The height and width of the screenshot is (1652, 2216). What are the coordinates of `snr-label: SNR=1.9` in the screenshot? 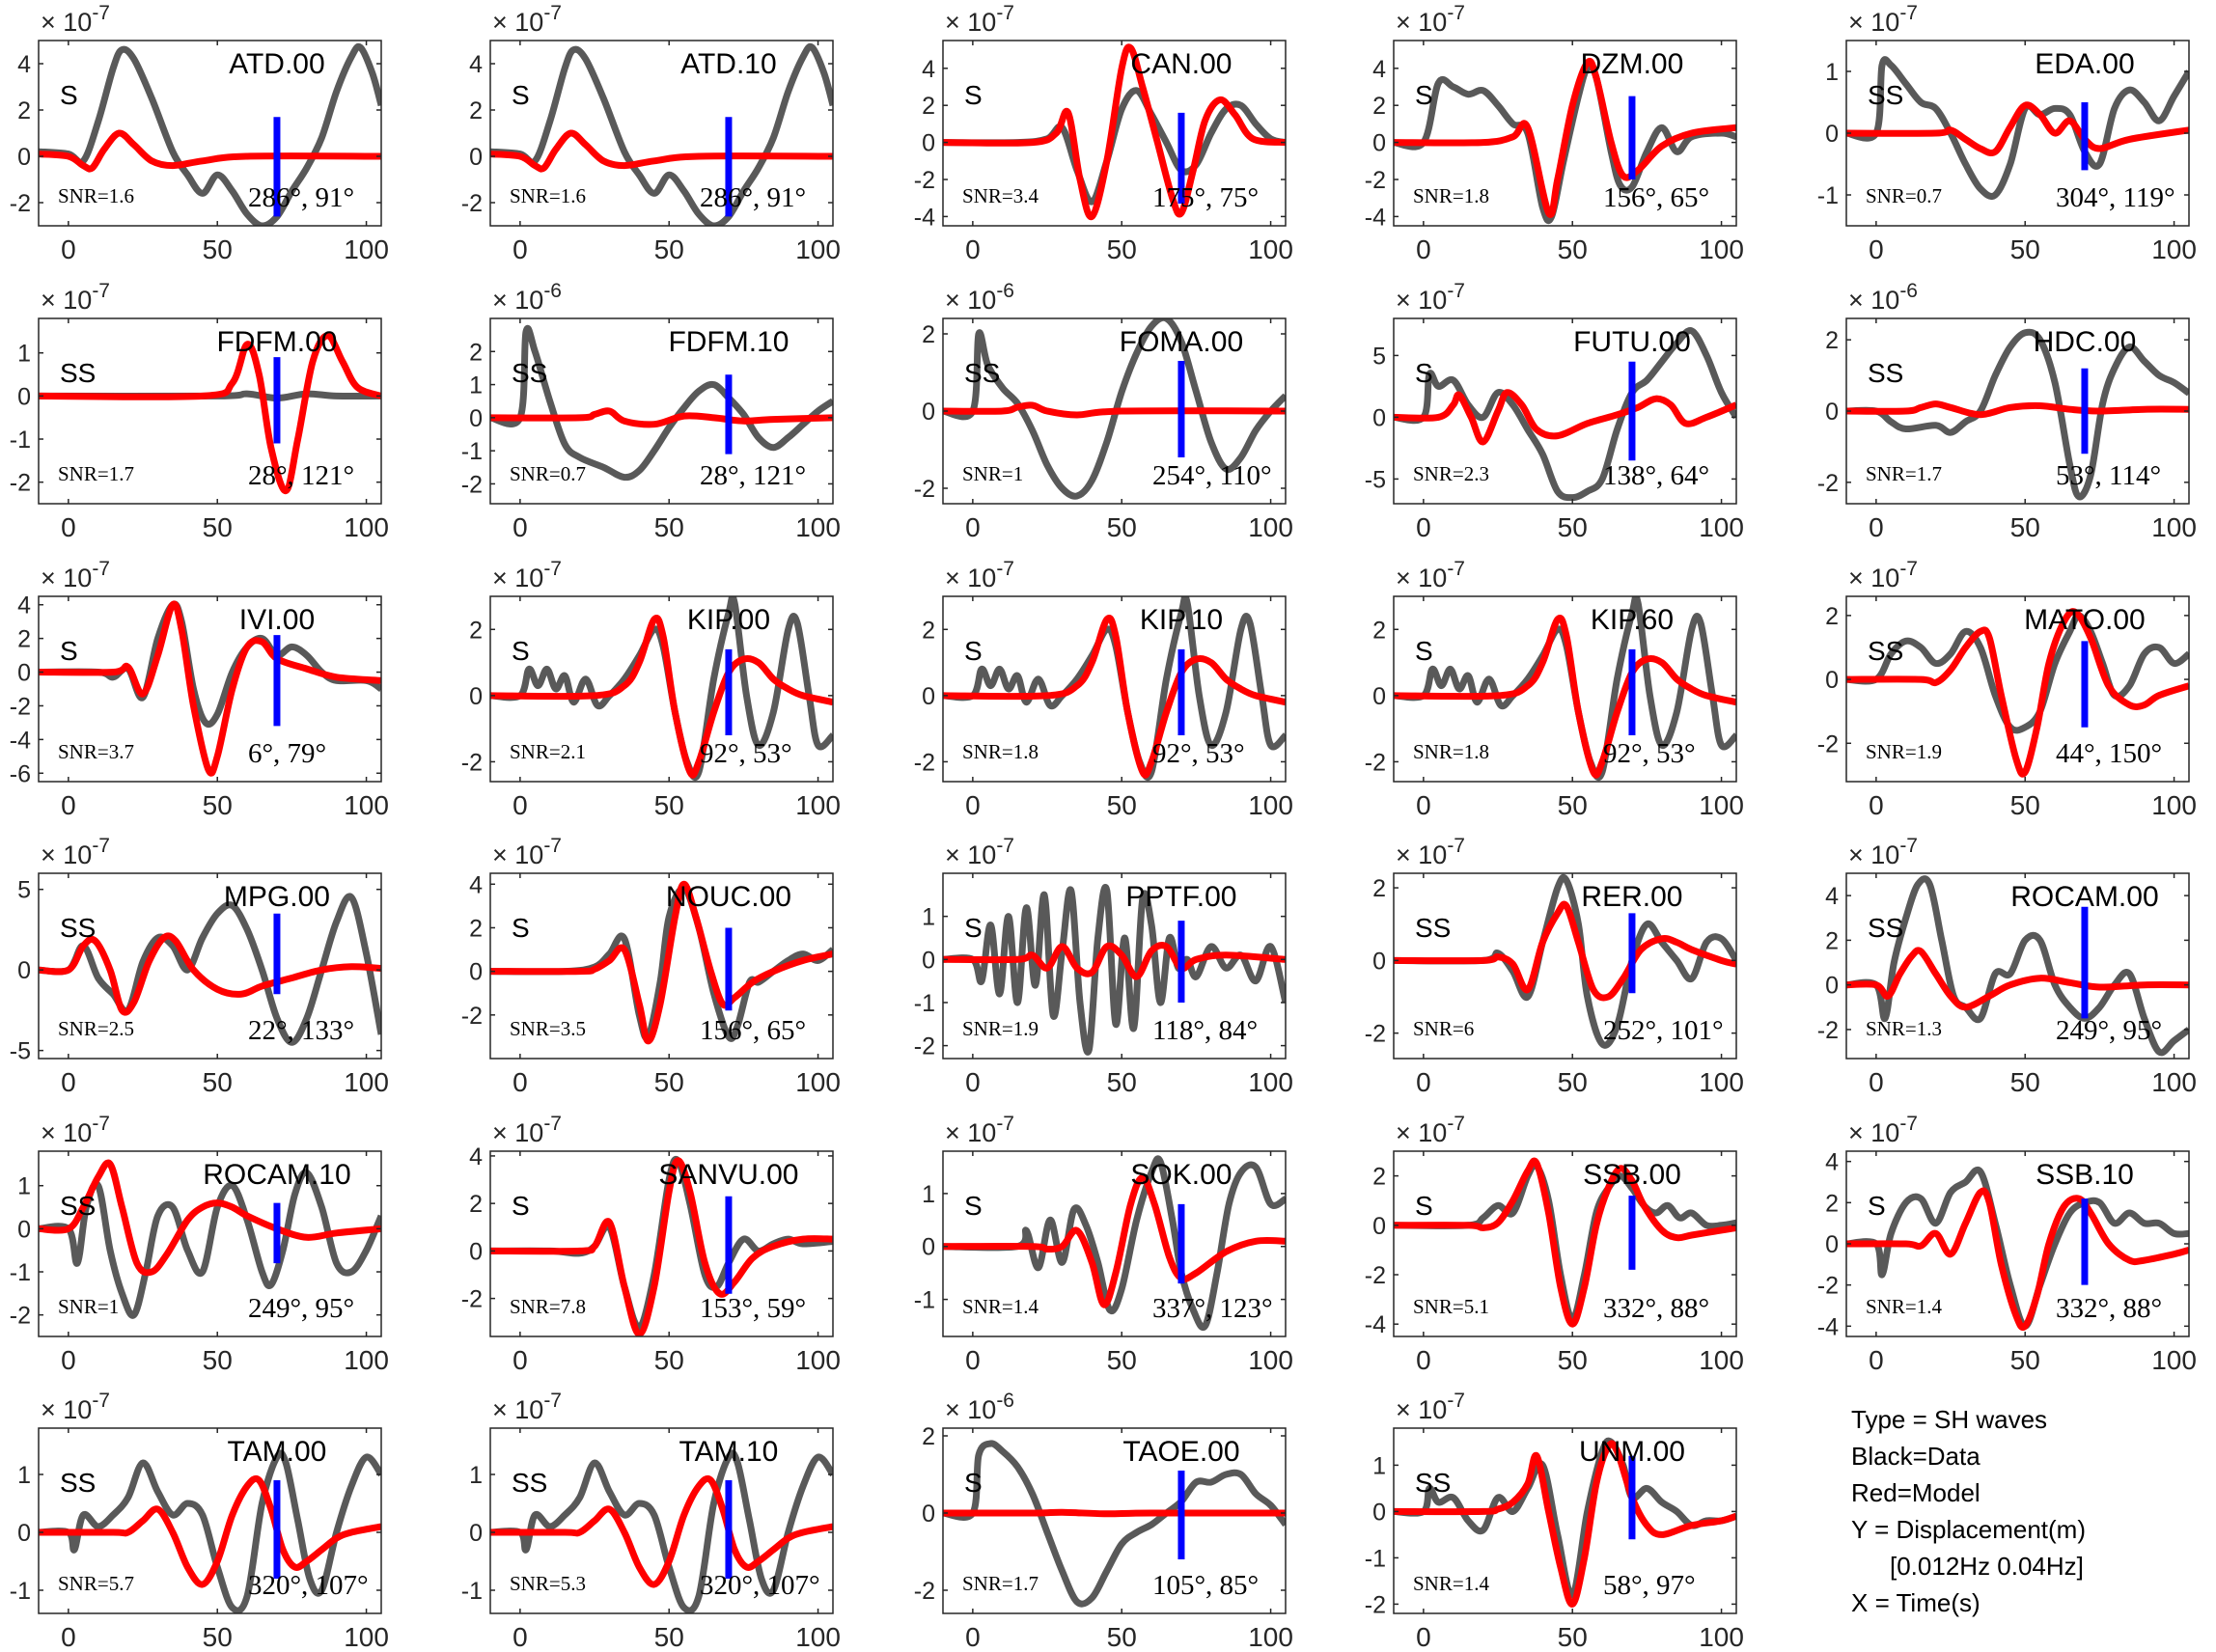 It's located at (1904, 751).